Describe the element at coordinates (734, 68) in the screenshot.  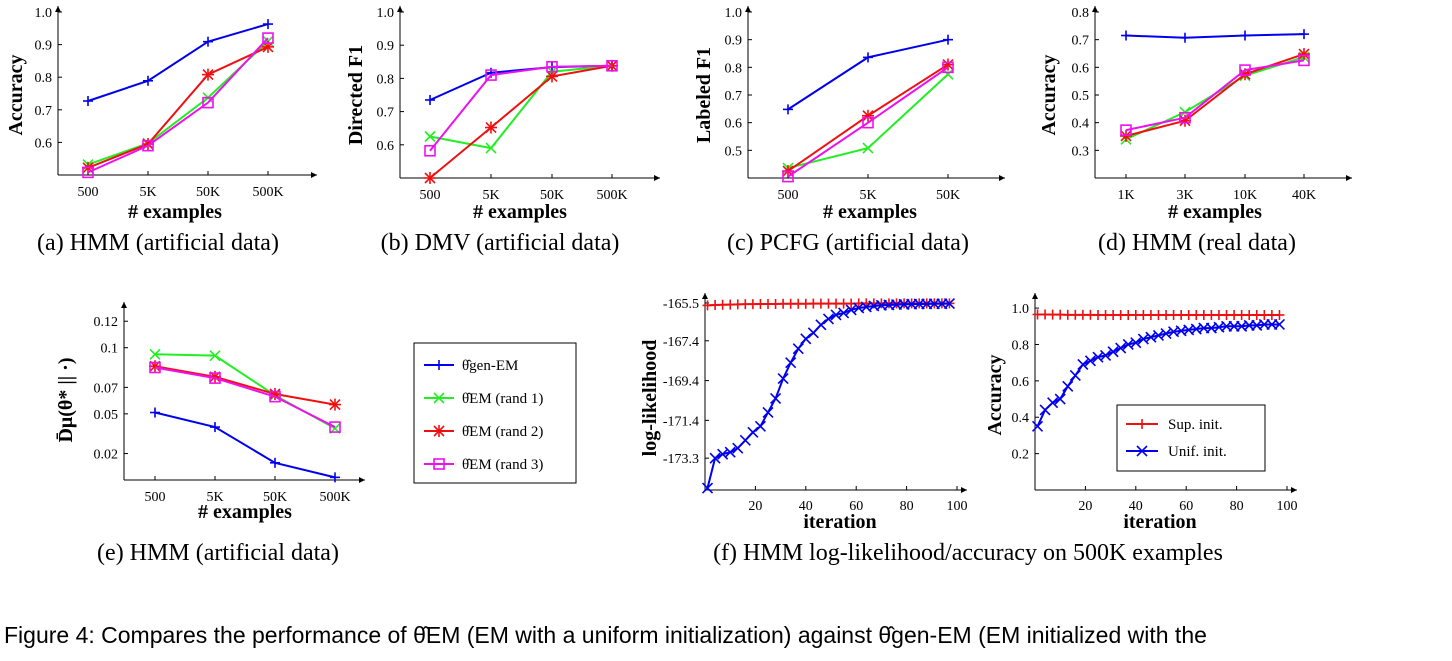
I see `y-tick-label: 0.8` at that location.